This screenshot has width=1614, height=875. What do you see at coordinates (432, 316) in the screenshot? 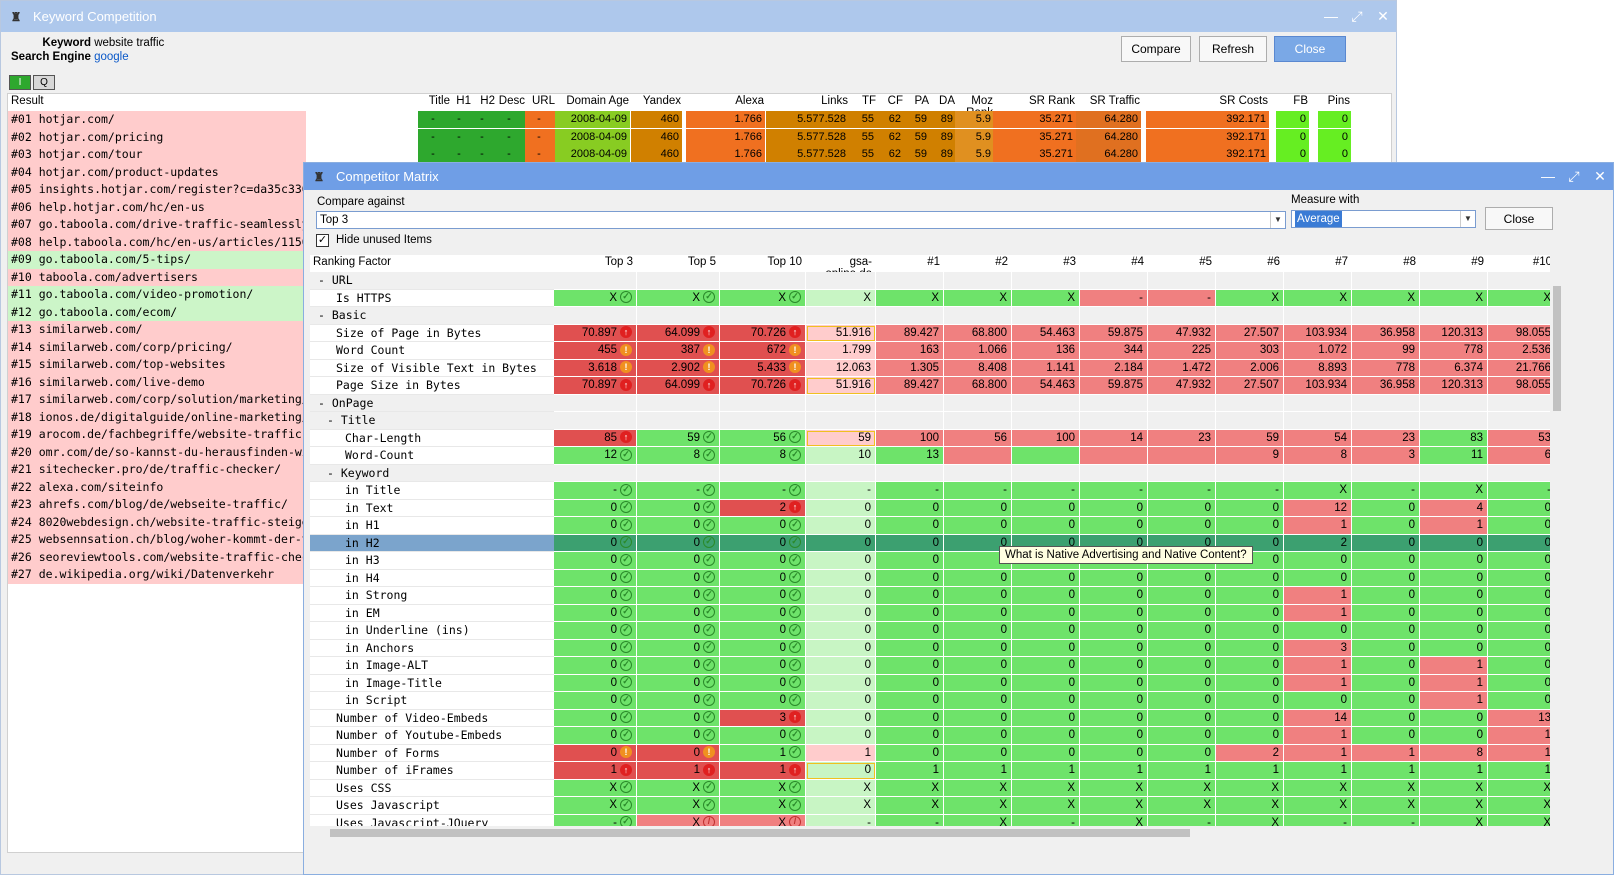
I see `ranking-factor-label: - Basic` at bounding box center [432, 316].